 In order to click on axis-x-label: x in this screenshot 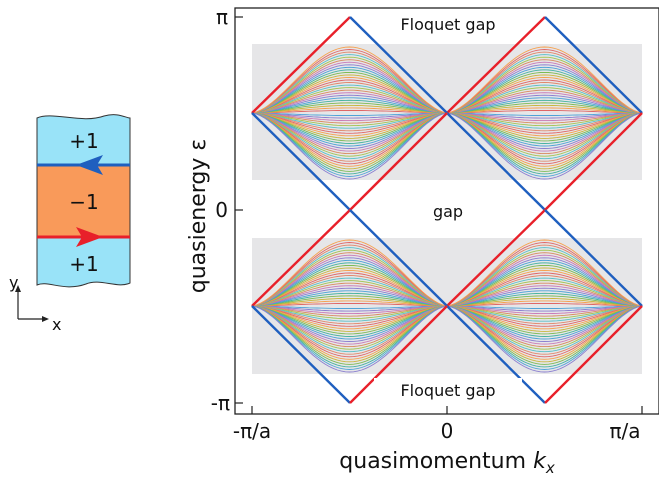, I will do `click(56, 324)`.